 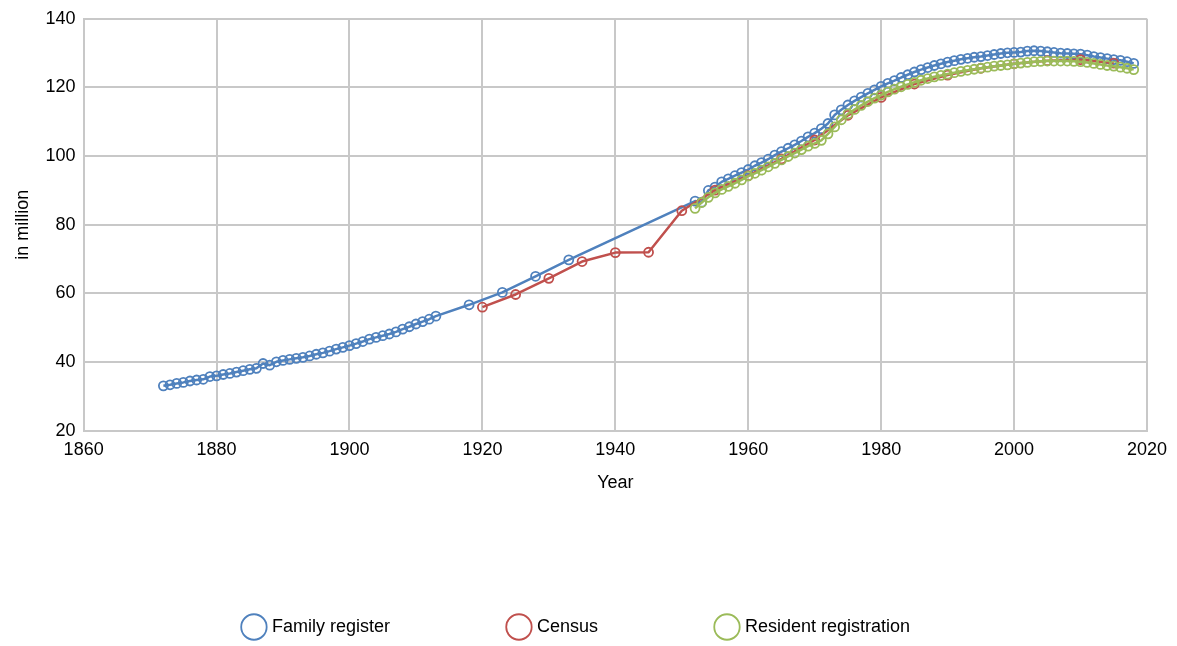 What do you see at coordinates (60, 17) in the screenshot?
I see `y-tick-label: 140` at bounding box center [60, 17].